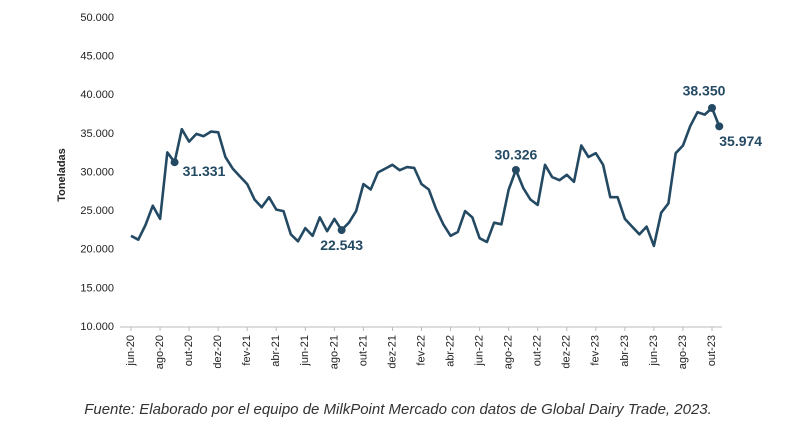 The width and height of the screenshot is (800, 424). What do you see at coordinates (421, 350) in the screenshot?
I see `x-tick-label: fev-22` at bounding box center [421, 350].